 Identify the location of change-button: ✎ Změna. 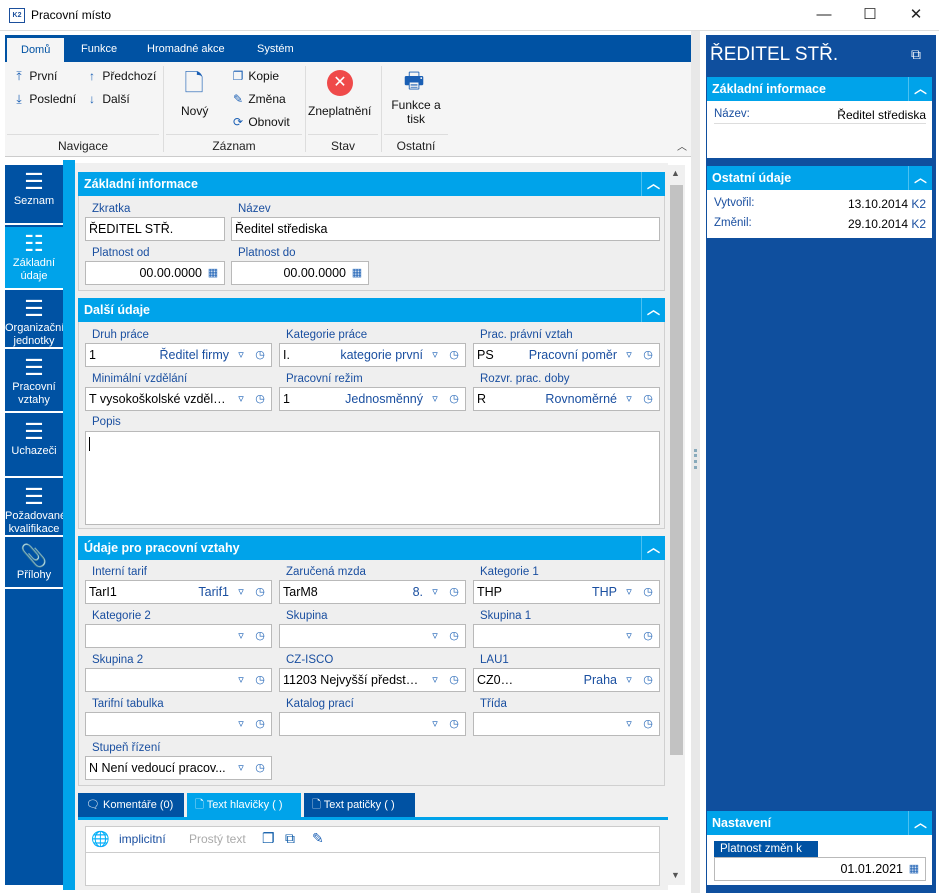
(258, 99).